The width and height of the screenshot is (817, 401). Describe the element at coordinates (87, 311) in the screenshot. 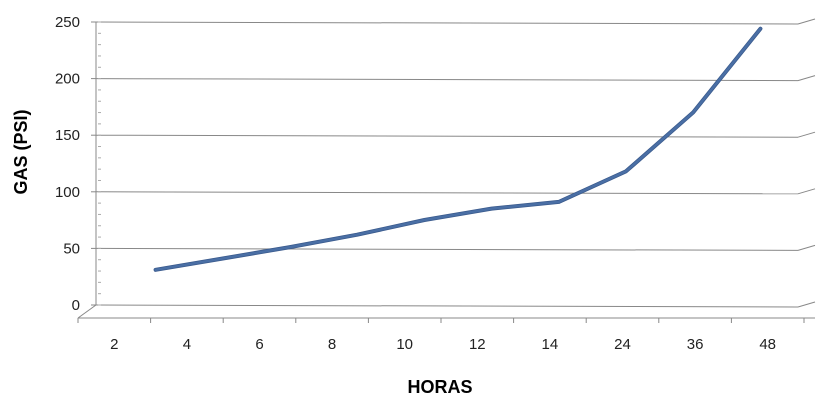

I see `floor-left-edge` at that location.